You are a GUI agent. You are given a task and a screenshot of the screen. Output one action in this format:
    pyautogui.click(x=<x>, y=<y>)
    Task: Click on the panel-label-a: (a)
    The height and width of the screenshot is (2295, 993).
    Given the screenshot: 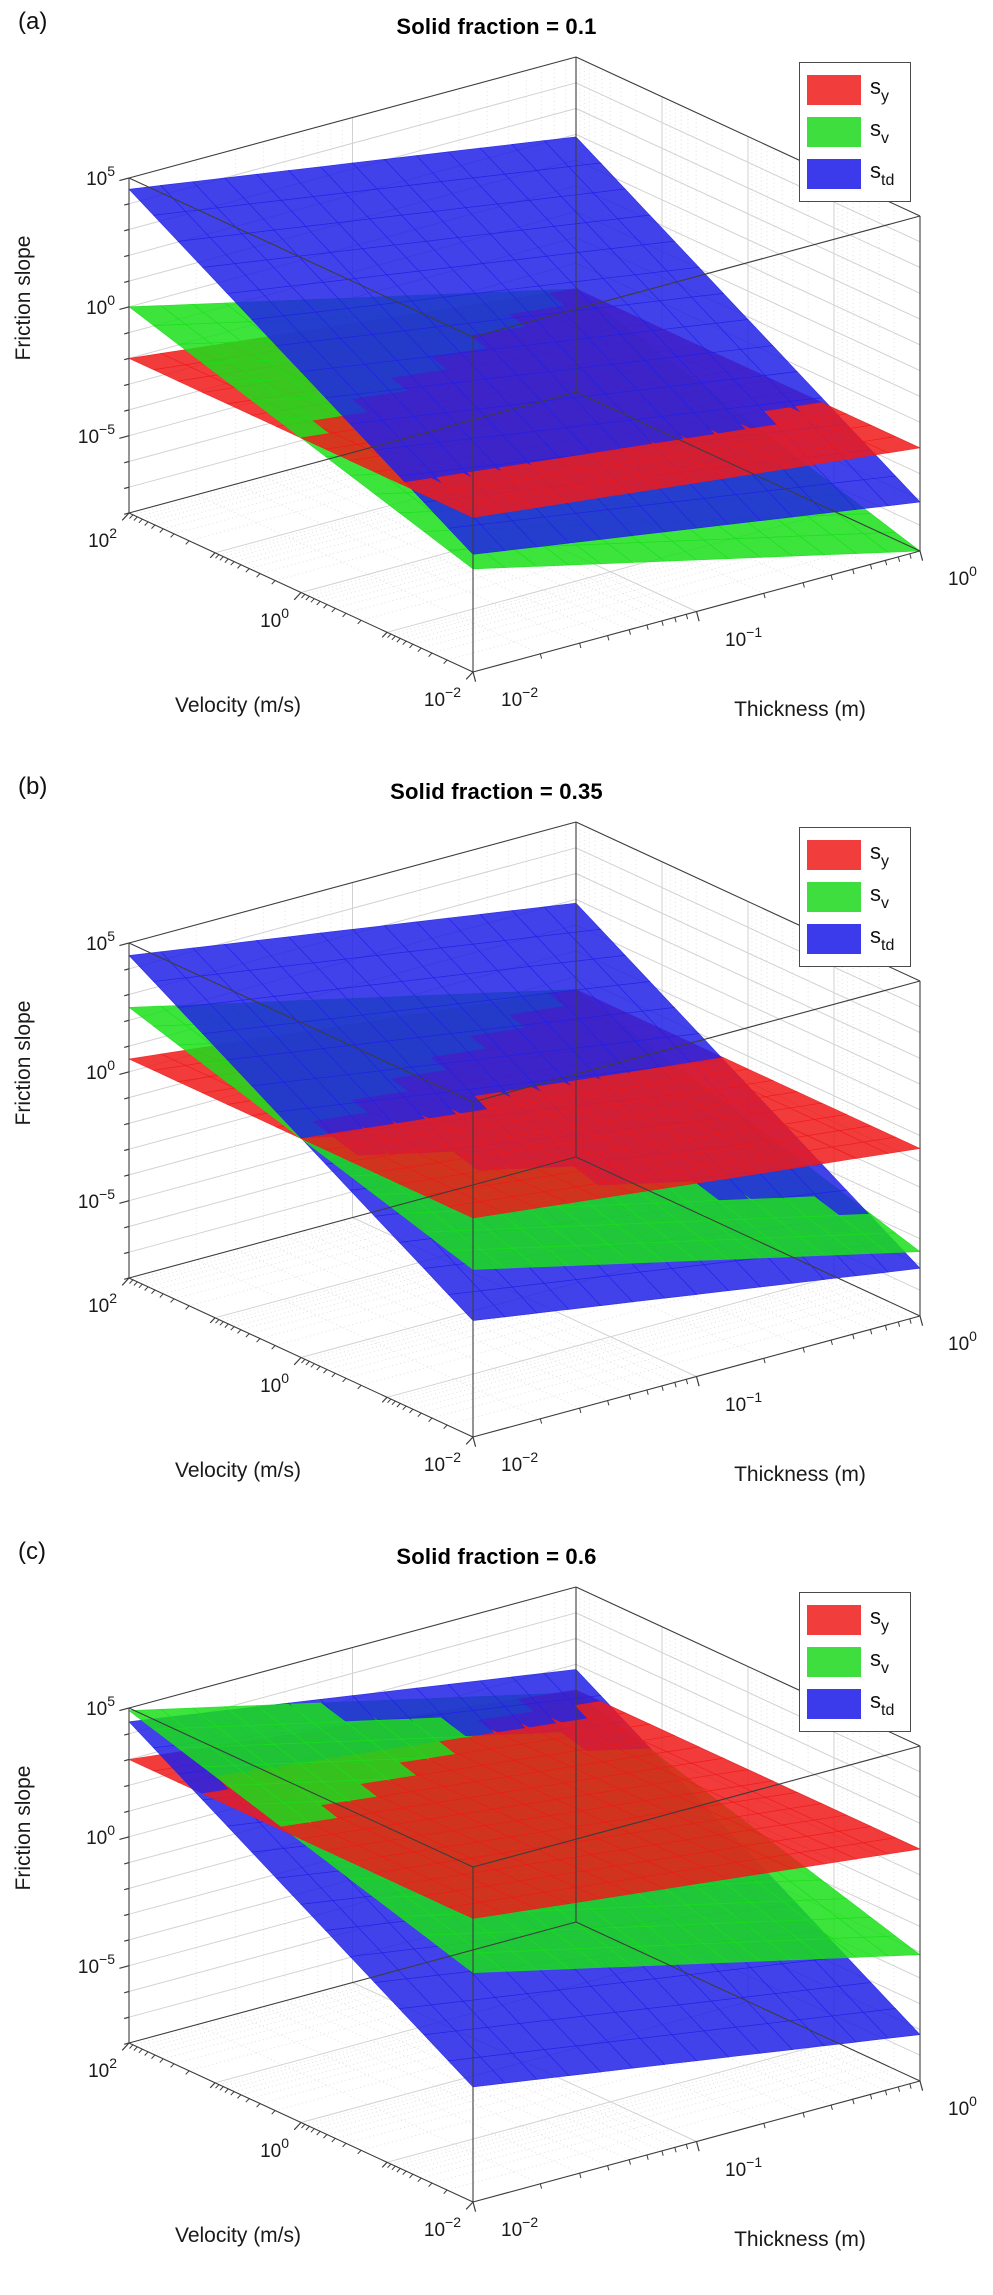 What is the action you would take?
    pyautogui.click(x=33, y=21)
    